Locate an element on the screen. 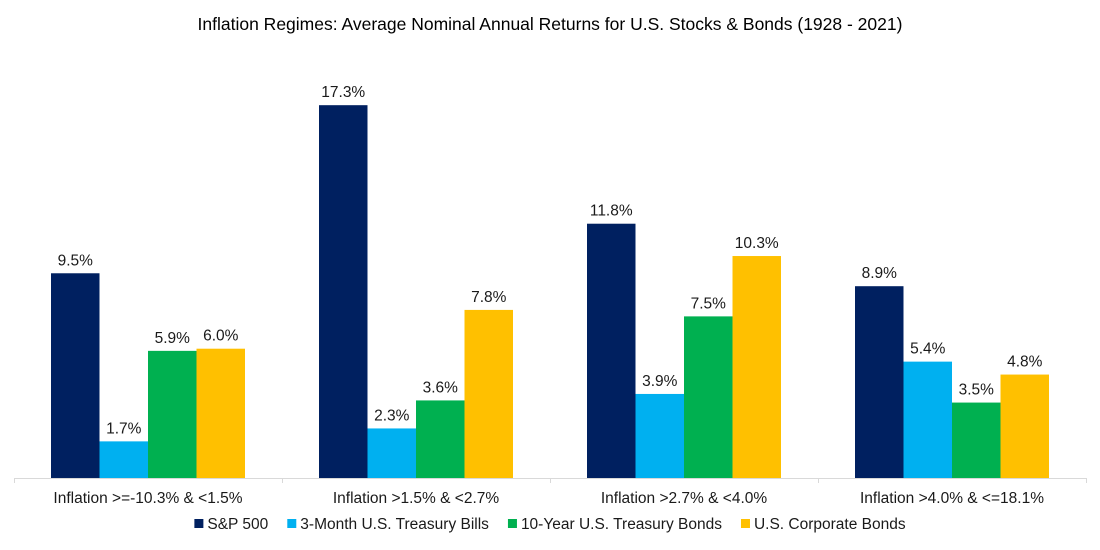 The width and height of the screenshot is (1100, 550). legend-item-4: U.S. Corporate Bonds is located at coordinates (823, 524).